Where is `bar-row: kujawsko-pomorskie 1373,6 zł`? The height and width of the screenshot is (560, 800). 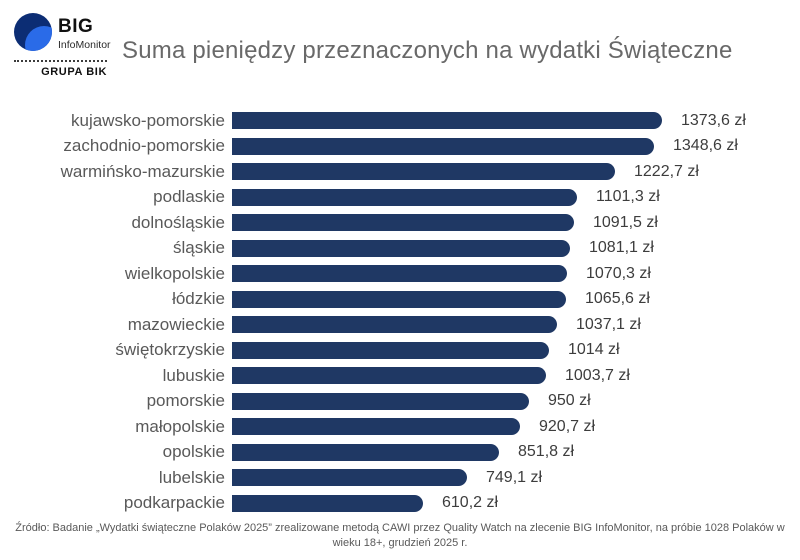
bar-row: kujawsko-pomorskie 1373,6 zł is located at coordinates (373, 121).